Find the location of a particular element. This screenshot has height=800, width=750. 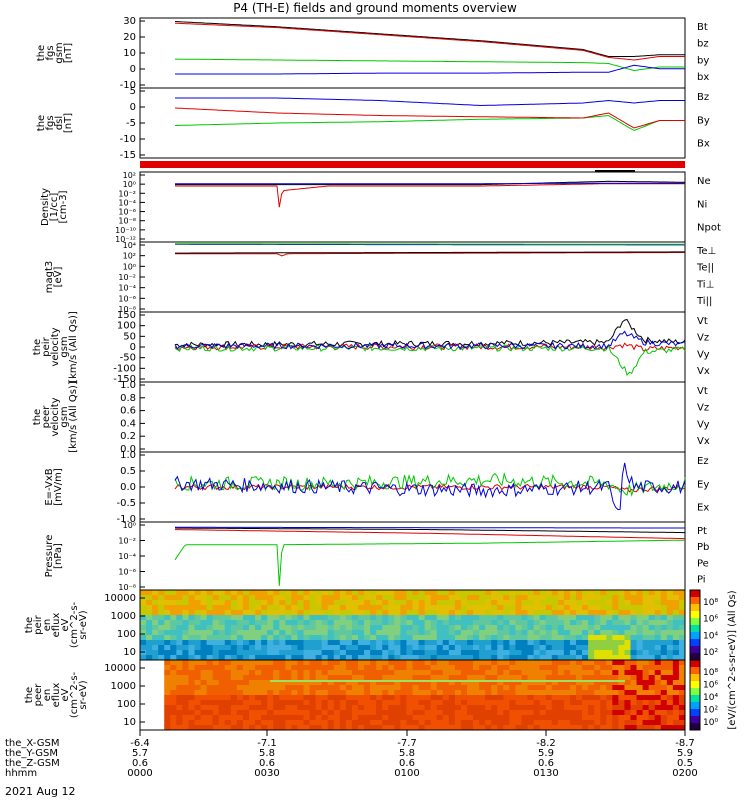

y-axis-label: eflux is located at coordinates (56, 695).